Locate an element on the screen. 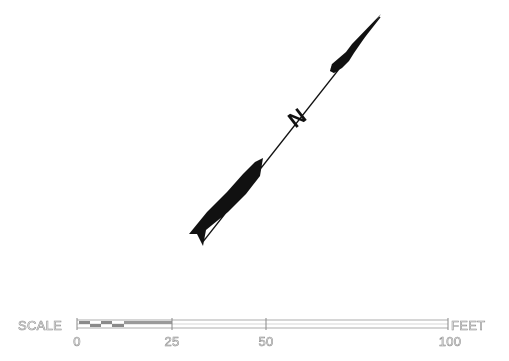 The width and height of the screenshot is (509, 361). svg-text: N is located at coordinates (297, 117).